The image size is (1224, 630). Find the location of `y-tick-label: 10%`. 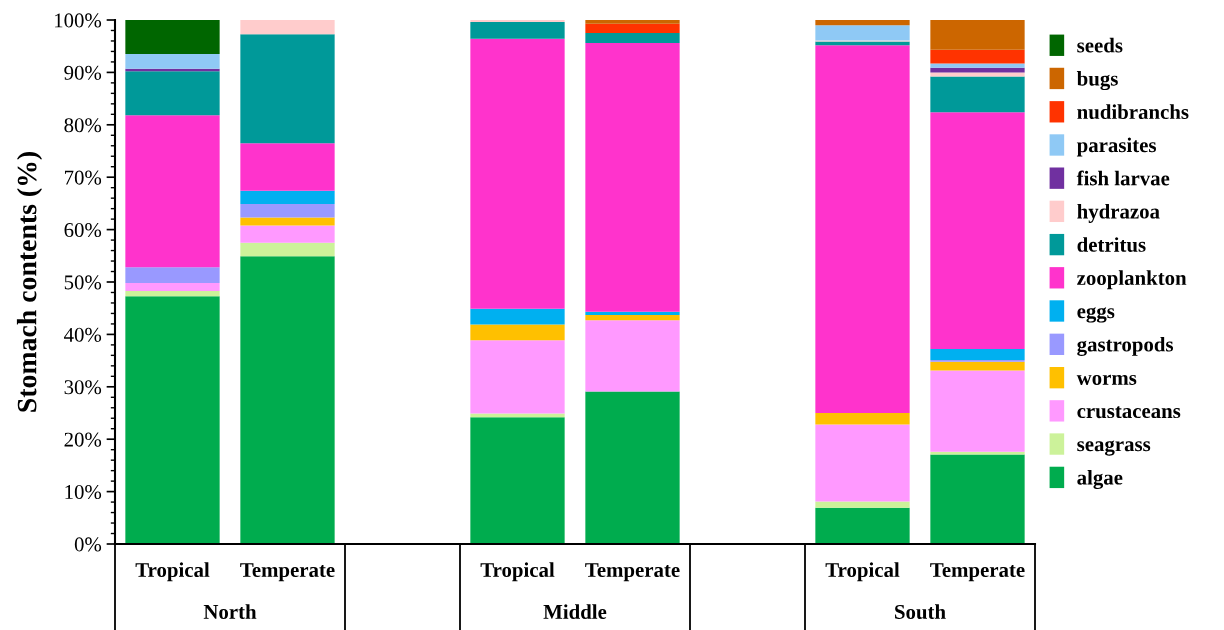

y-tick-label: 10% is located at coordinates (83, 492).